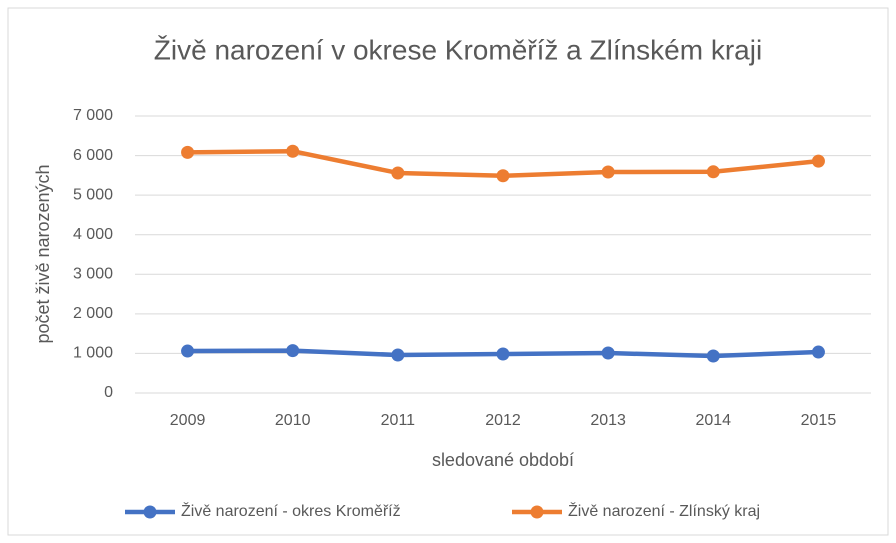 Image resolution: width=896 pixels, height=543 pixels. I want to click on x-tick-label: 2014, so click(713, 420).